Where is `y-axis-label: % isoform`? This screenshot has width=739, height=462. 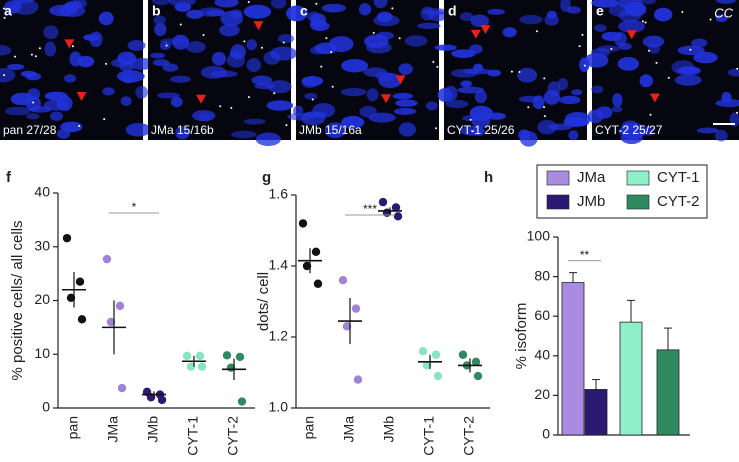 y-axis-label: % isoform is located at coordinates (521, 336).